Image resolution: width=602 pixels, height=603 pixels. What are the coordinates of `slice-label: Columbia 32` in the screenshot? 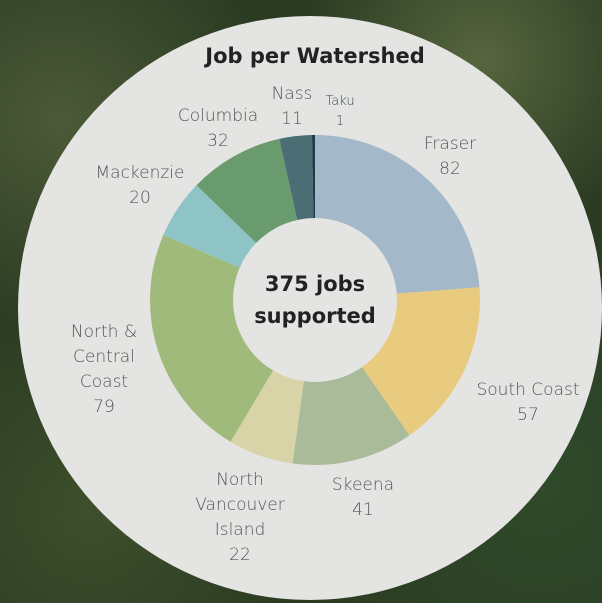 It's located at (218, 129).